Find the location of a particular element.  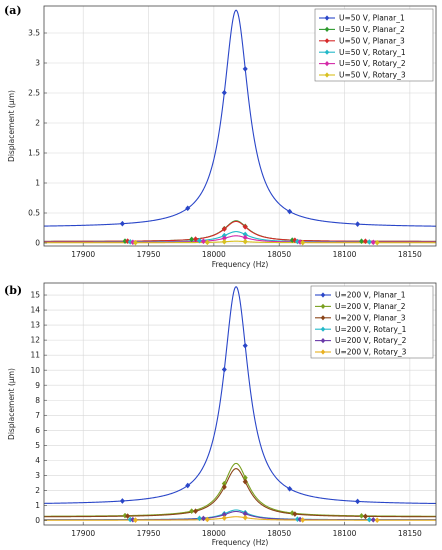

y-axis-title: Displacement (μm) is located at coordinates (11, 126).